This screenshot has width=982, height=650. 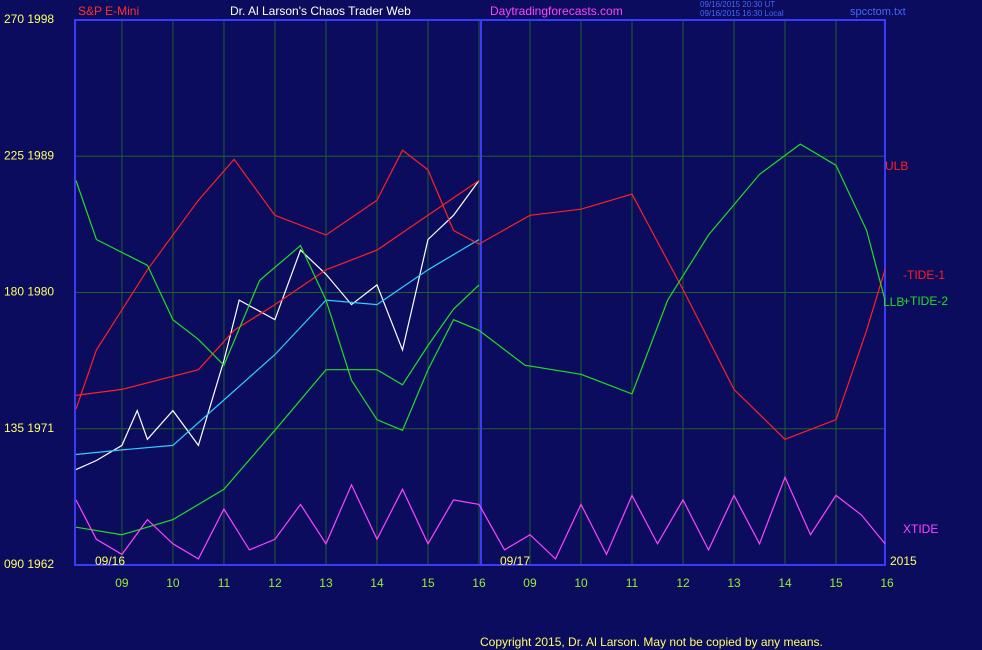 I want to click on y-tick-label: 270 1998, so click(x=29, y=19).